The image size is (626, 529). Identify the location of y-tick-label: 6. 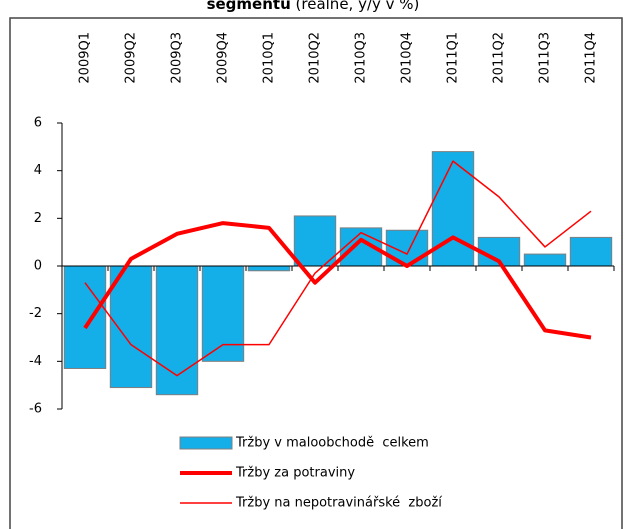
(38, 123).